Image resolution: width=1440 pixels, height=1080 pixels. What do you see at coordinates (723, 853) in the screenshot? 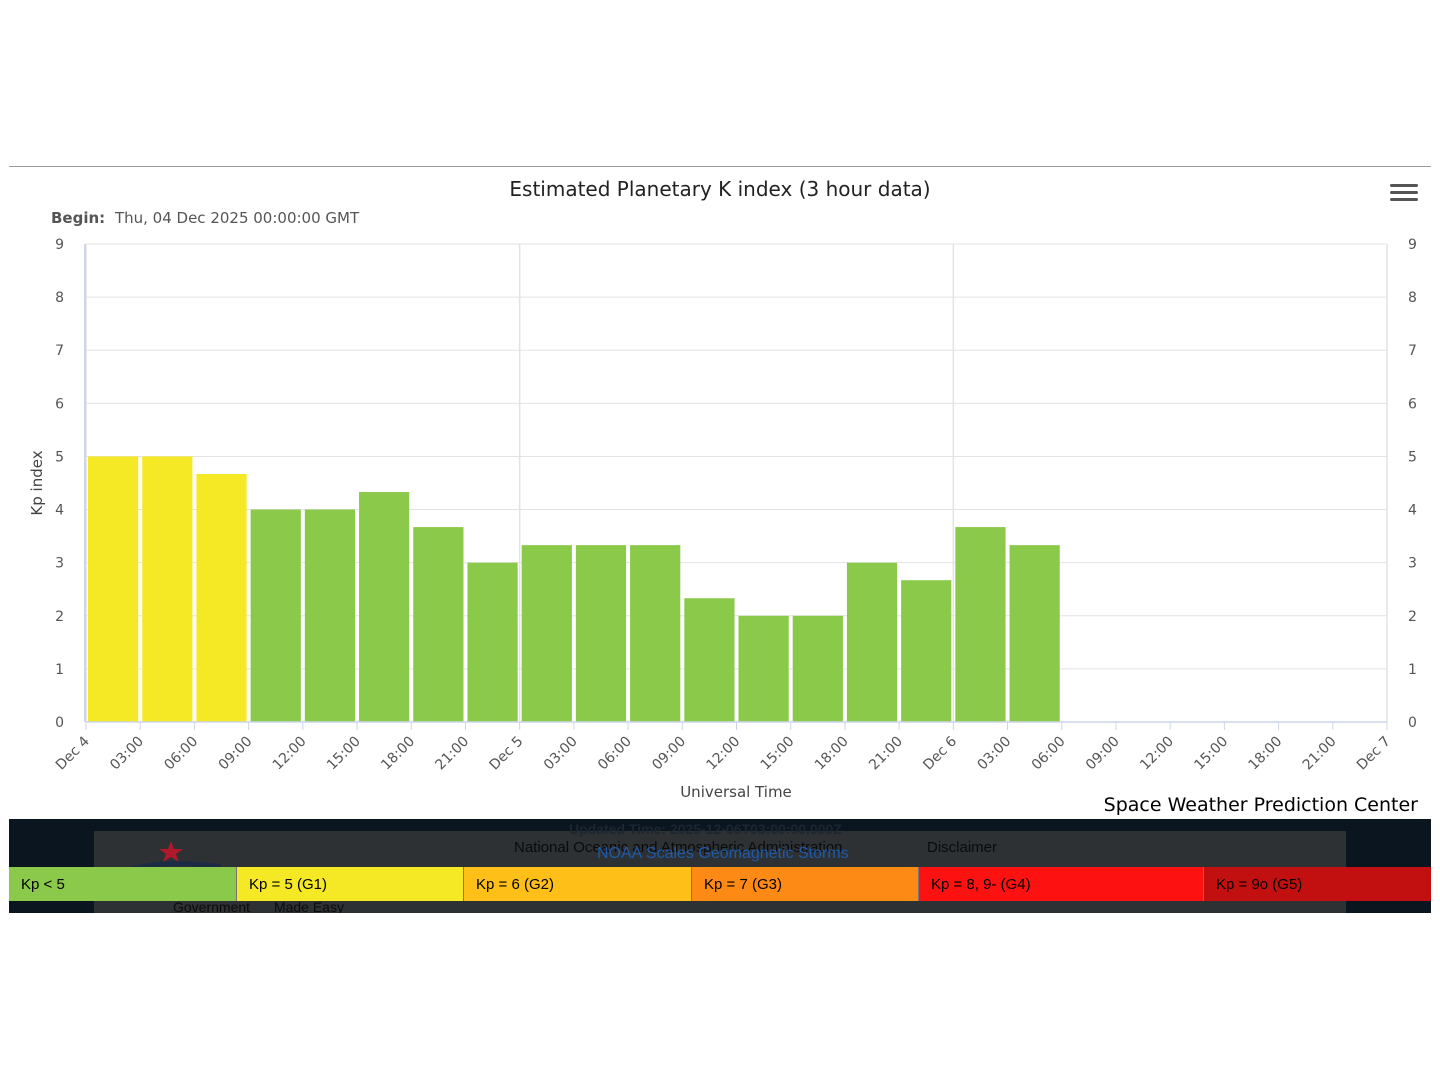
I see `noaa-scales-link: NOAA Scales Geomagnetic Storms` at bounding box center [723, 853].